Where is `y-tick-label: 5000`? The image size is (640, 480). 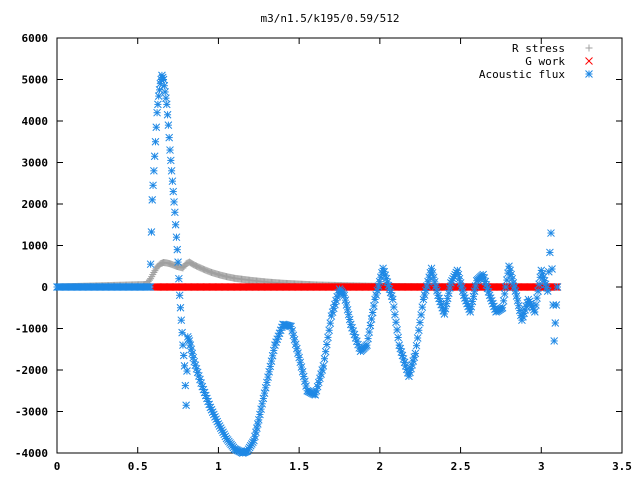
y-tick-label: 5000 is located at coordinates (35, 80).